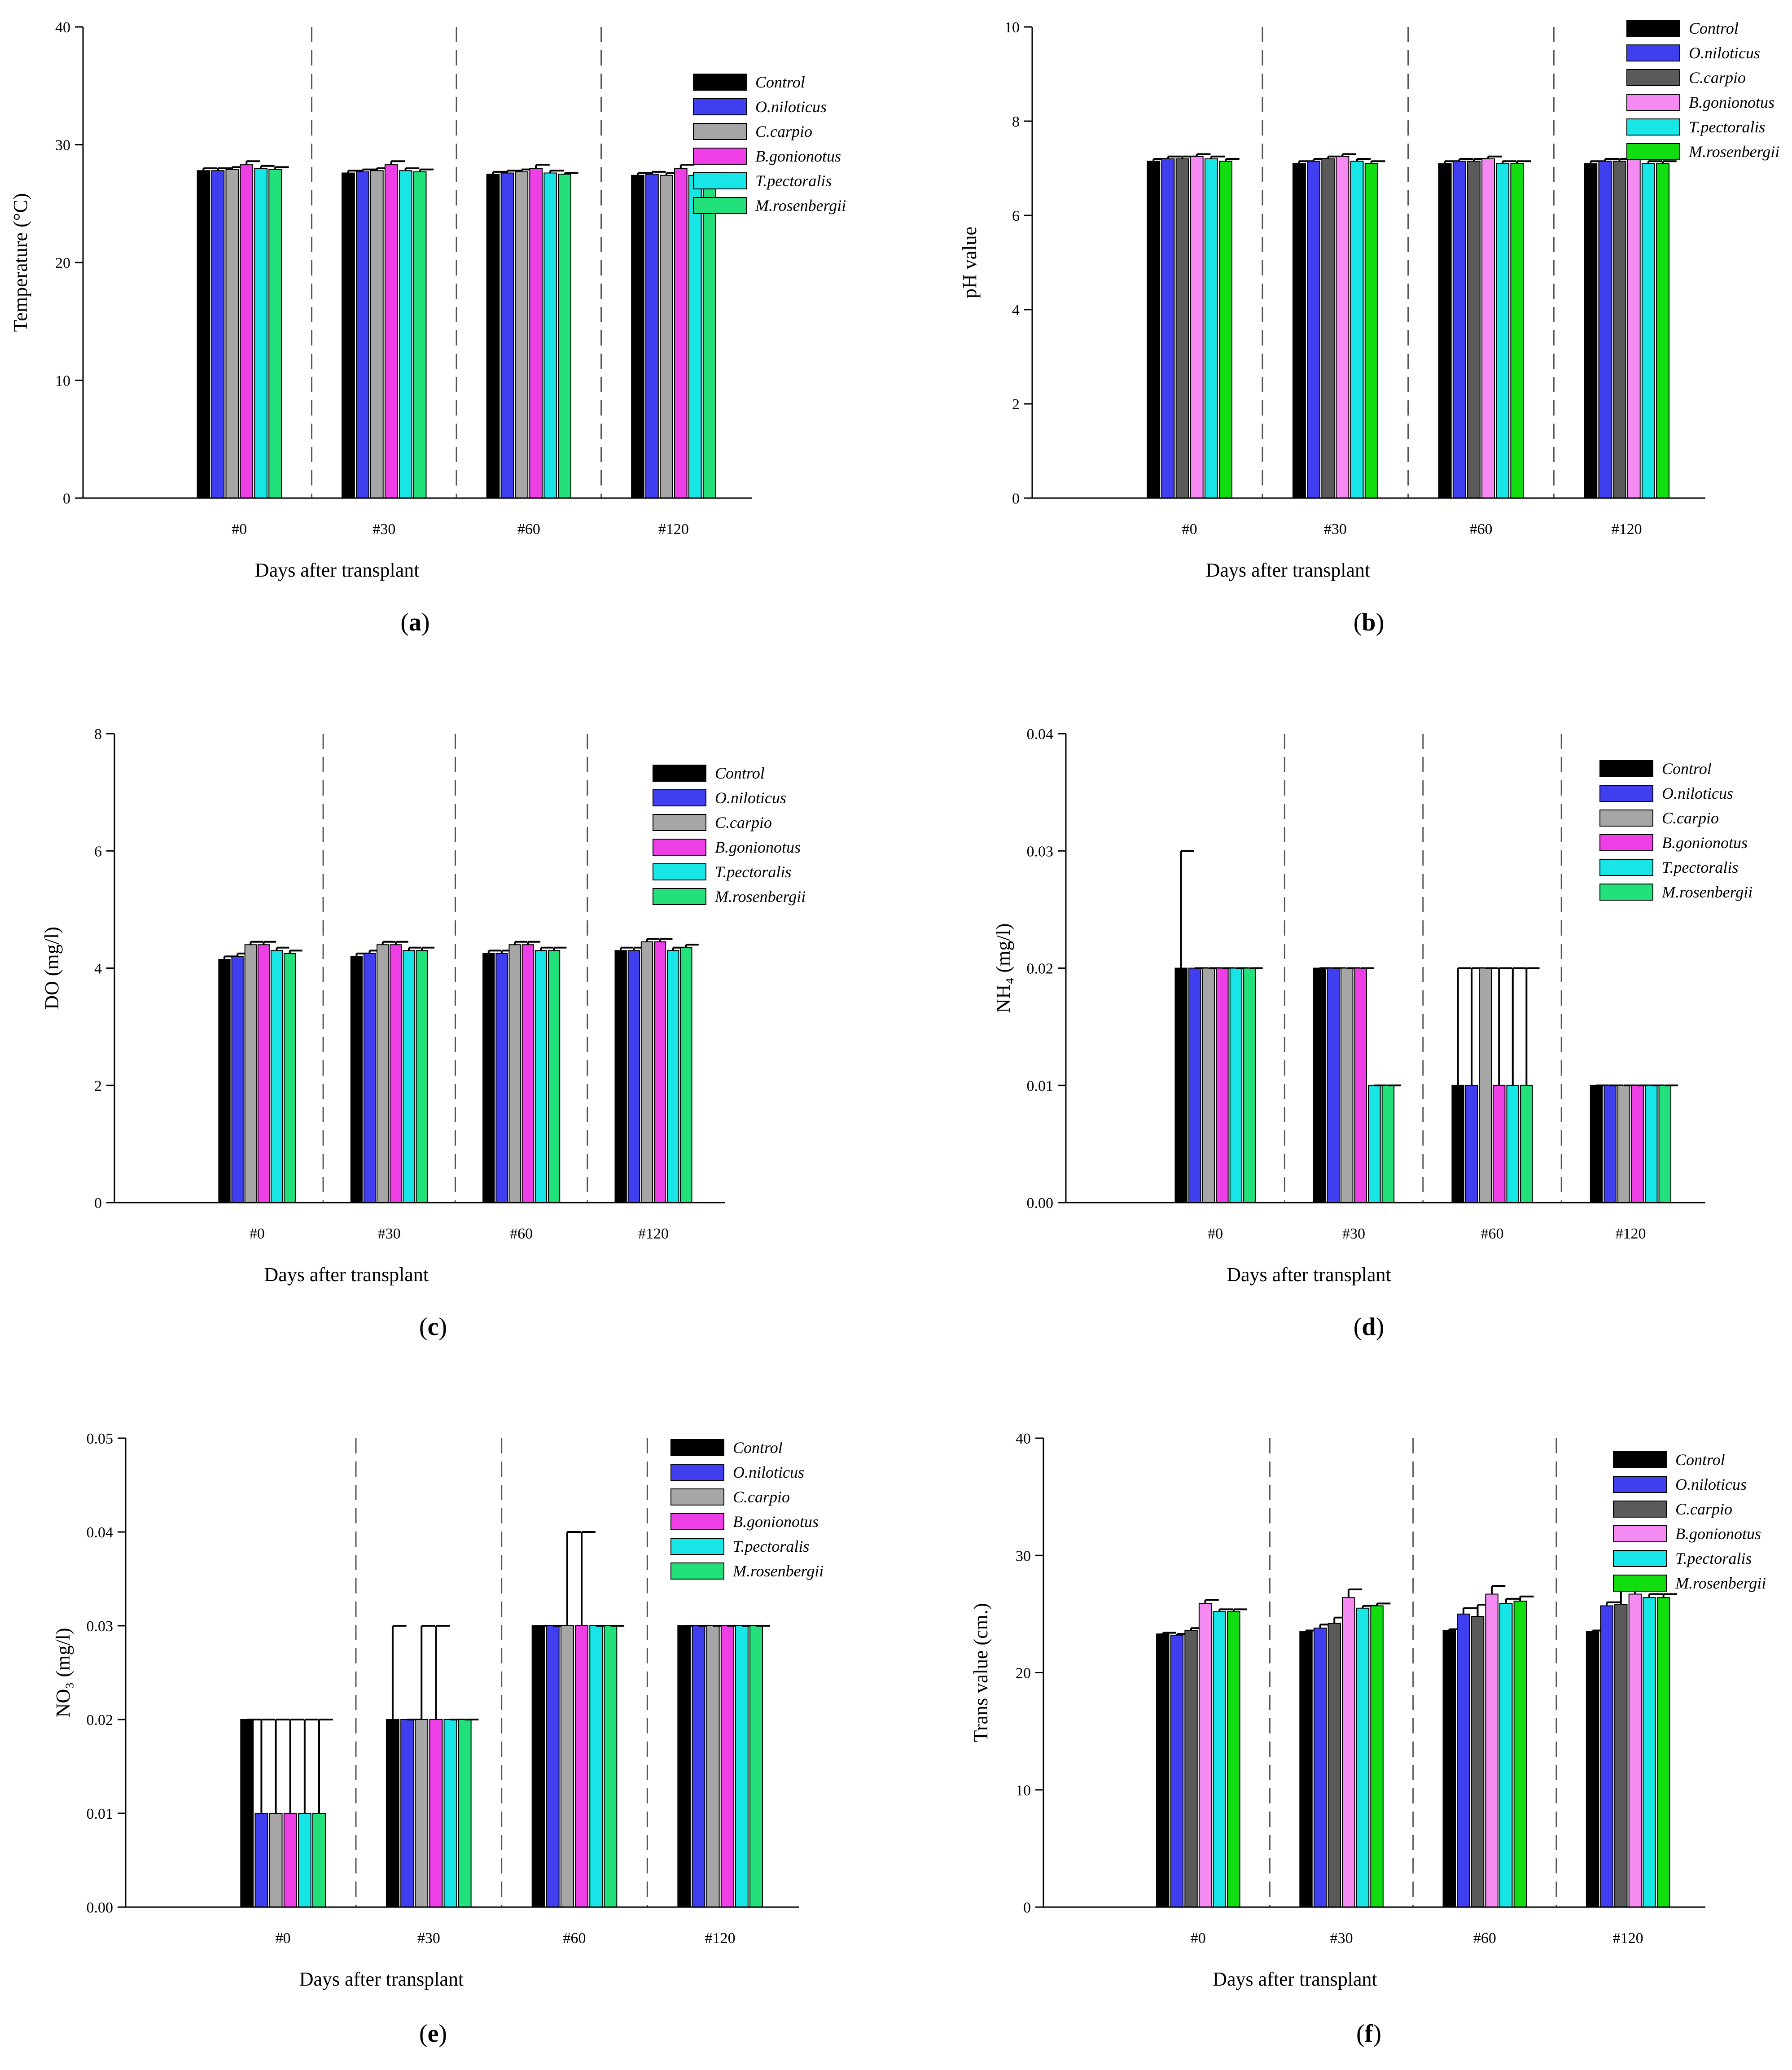 The height and width of the screenshot is (2070, 1792). I want to click on y-tick-label: 30, so click(1023, 1556).